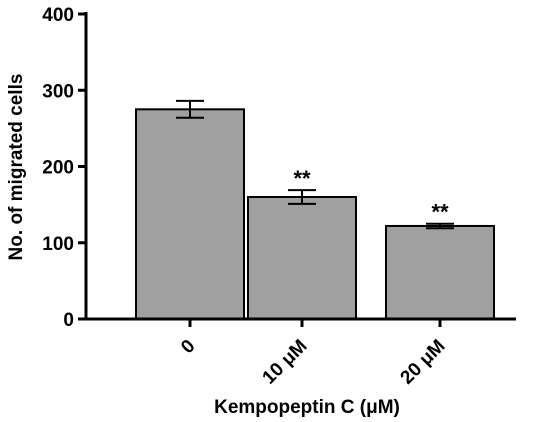  Describe the element at coordinates (423, 362) in the screenshot. I see `x-tick-label-2: 20 μM` at that location.